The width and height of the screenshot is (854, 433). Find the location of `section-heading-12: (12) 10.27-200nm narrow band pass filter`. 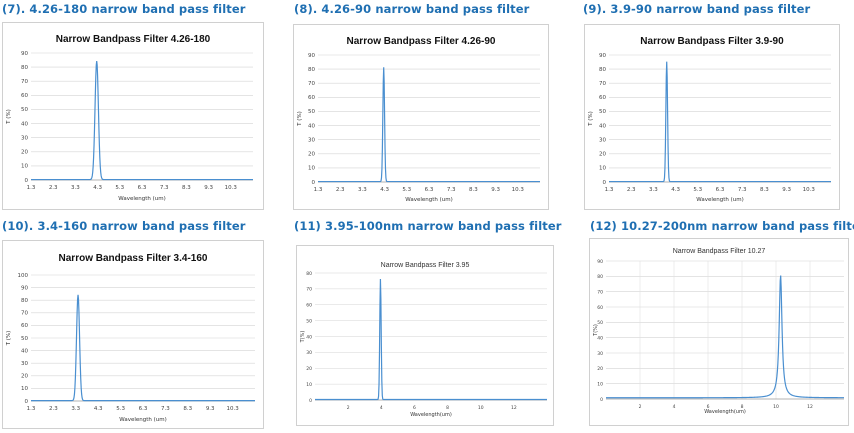

section-heading-12: (12) 10.27-200nm narrow band pass filter is located at coordinates (722, 226).